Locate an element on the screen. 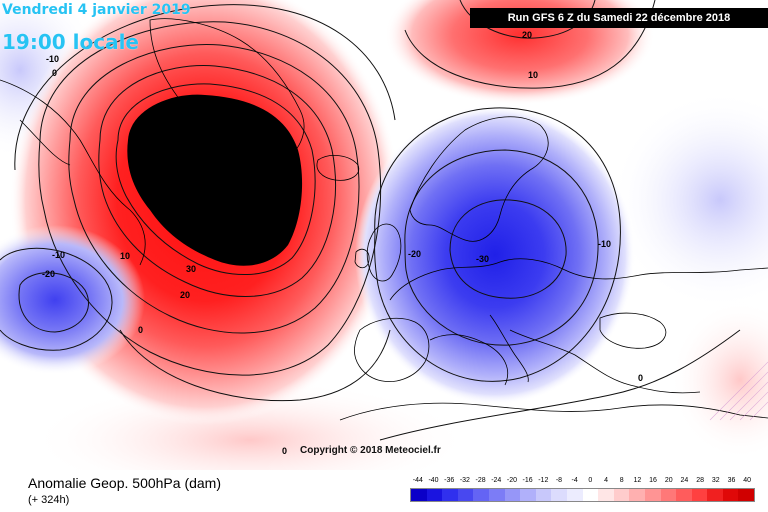  hatched-region is located at coordinates (738, 391).